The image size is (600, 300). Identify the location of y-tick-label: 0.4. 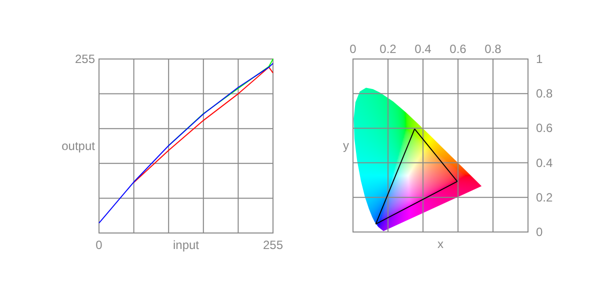
(545, 163).